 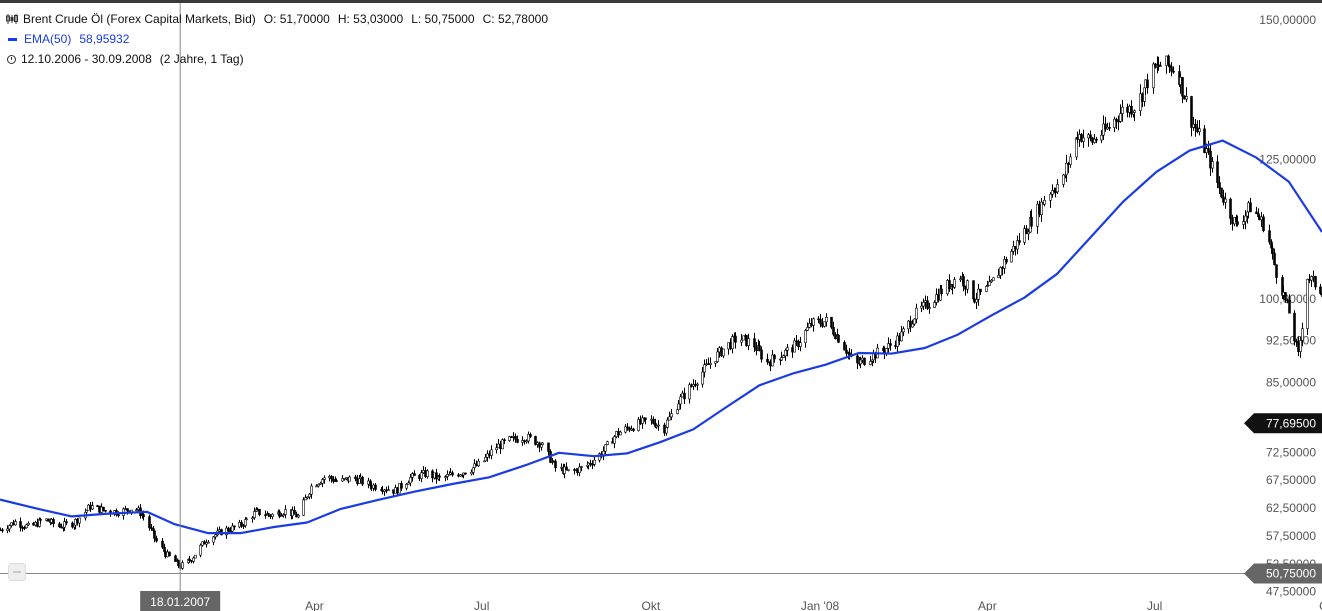 I want to click on y-tick-label: 47,50000, so click(x=1291, y=592).